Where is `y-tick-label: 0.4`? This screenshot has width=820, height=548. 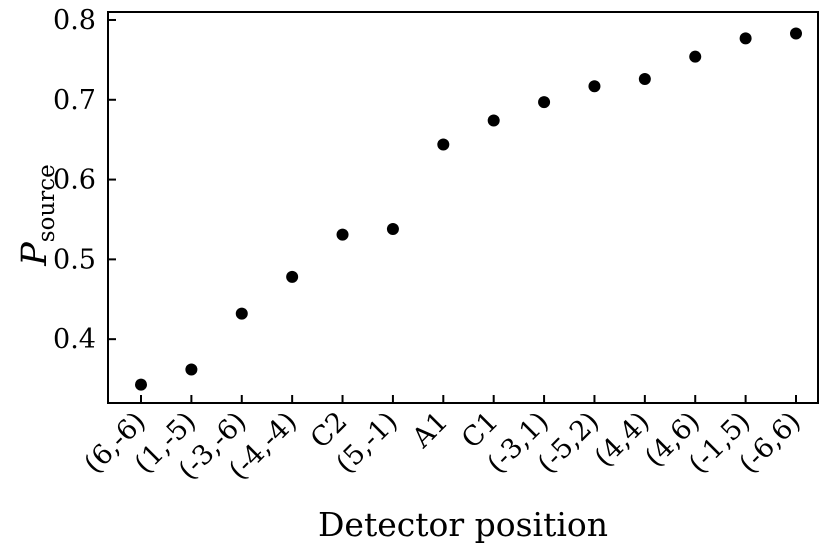
y-tick-label: 0.4 is located at coordinates (74, 339).